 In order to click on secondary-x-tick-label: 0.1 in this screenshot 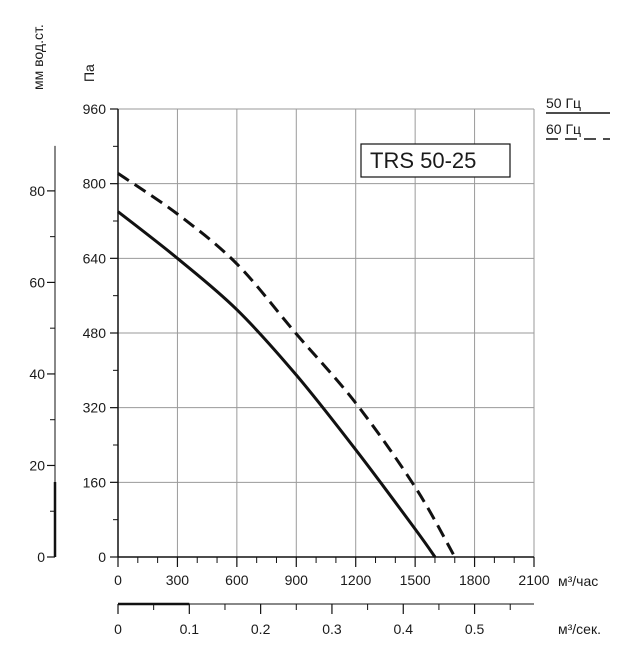, I will do `click(190, 629)`.